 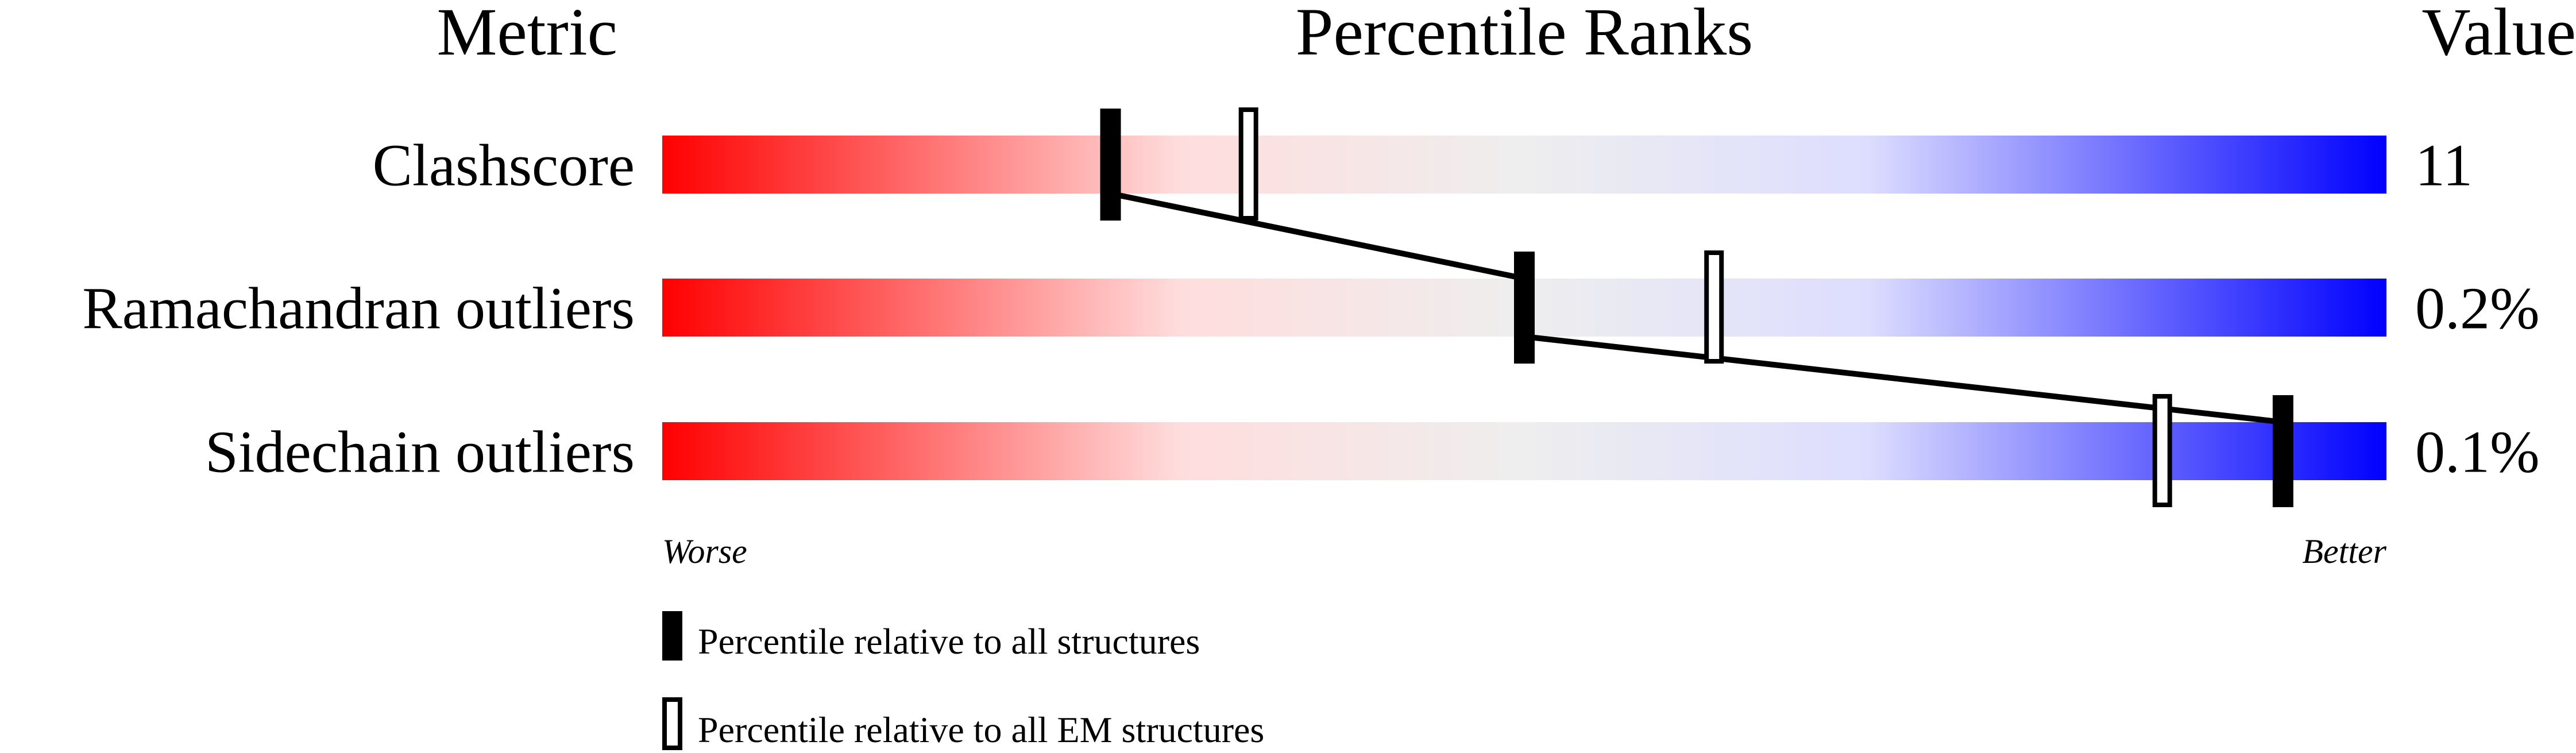 I want to click on legend-open-marker, so click(x=672, y=723).